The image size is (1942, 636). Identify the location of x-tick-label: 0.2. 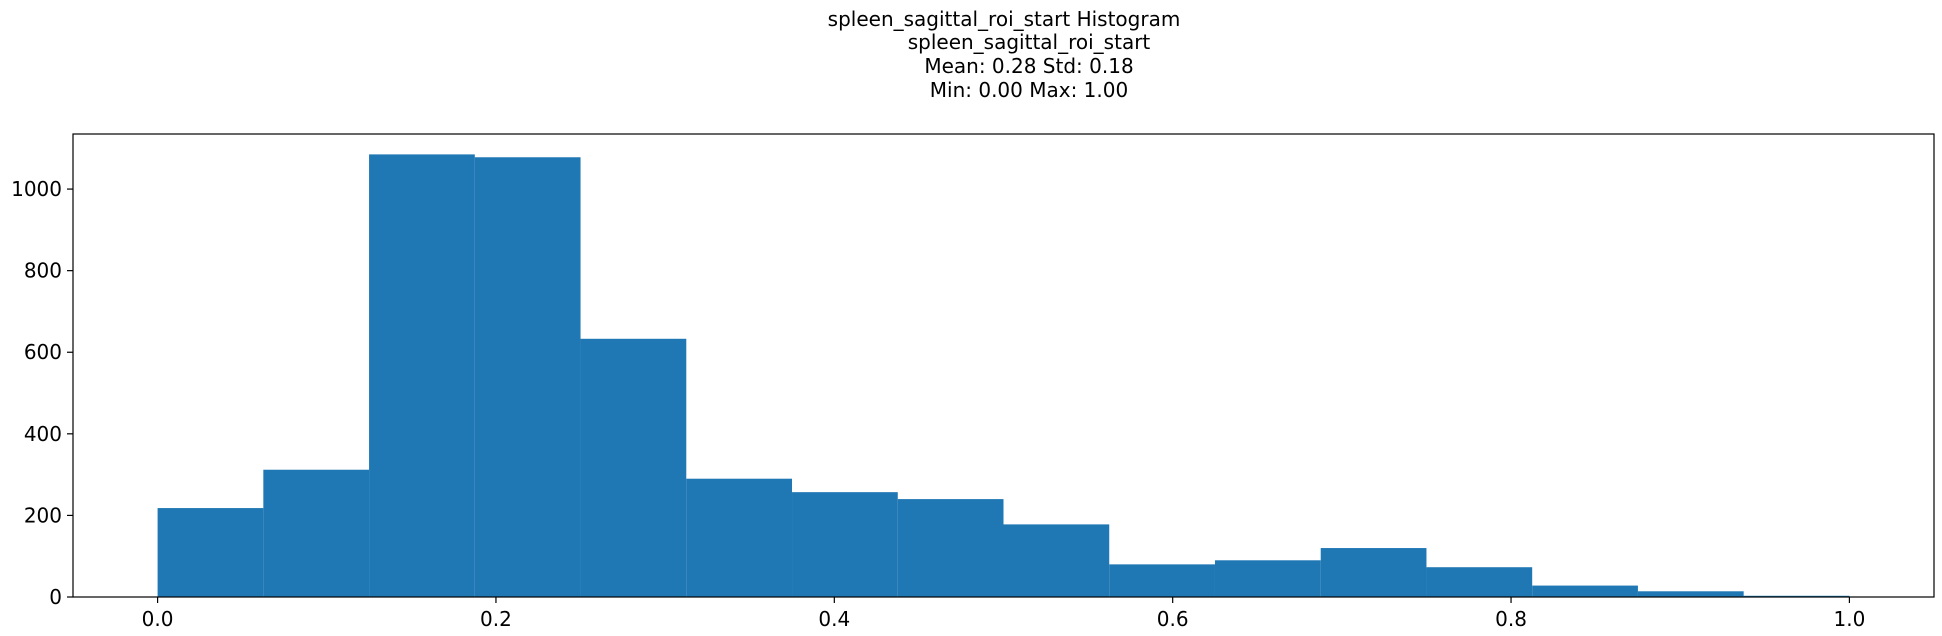
(496, 619).